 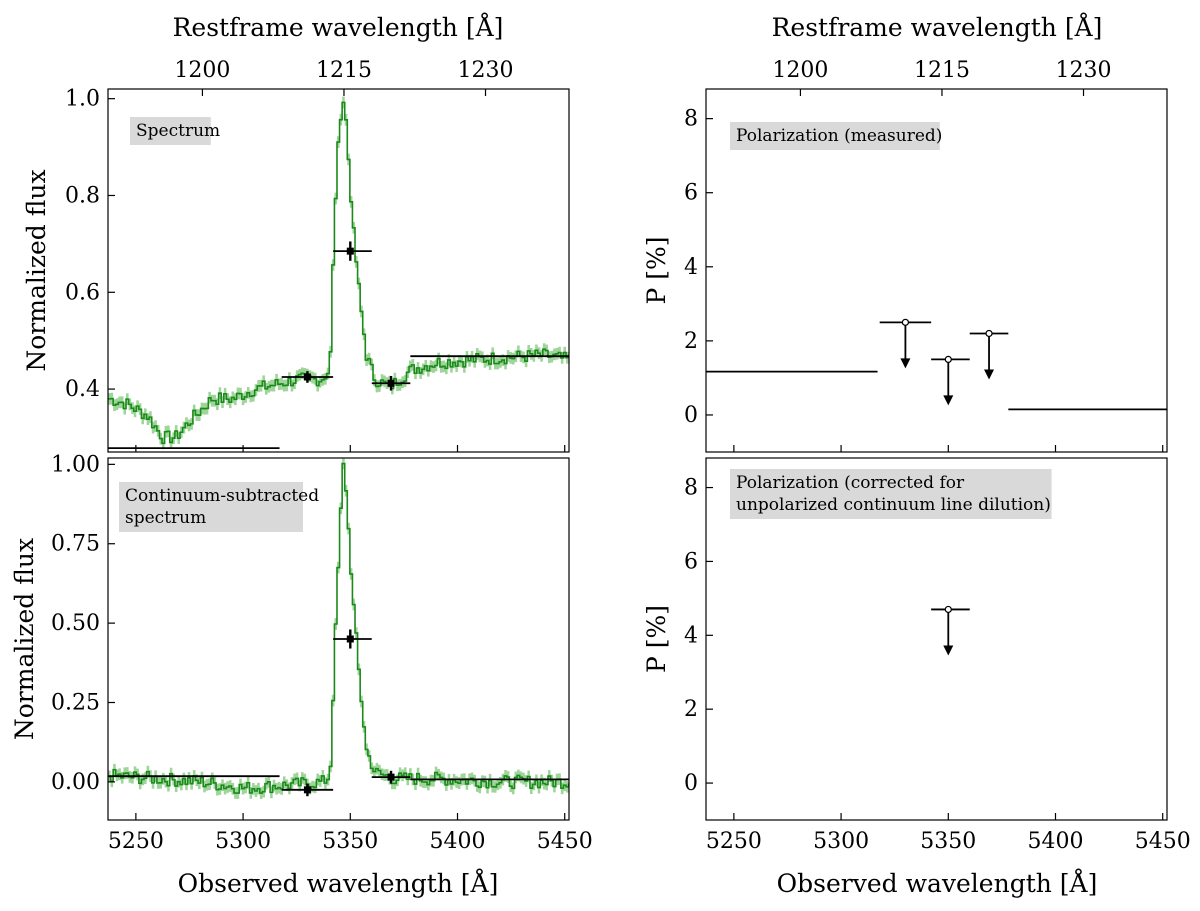 I want to click on panel-label-text: Polarization (measured), so click(x=839, y=136).